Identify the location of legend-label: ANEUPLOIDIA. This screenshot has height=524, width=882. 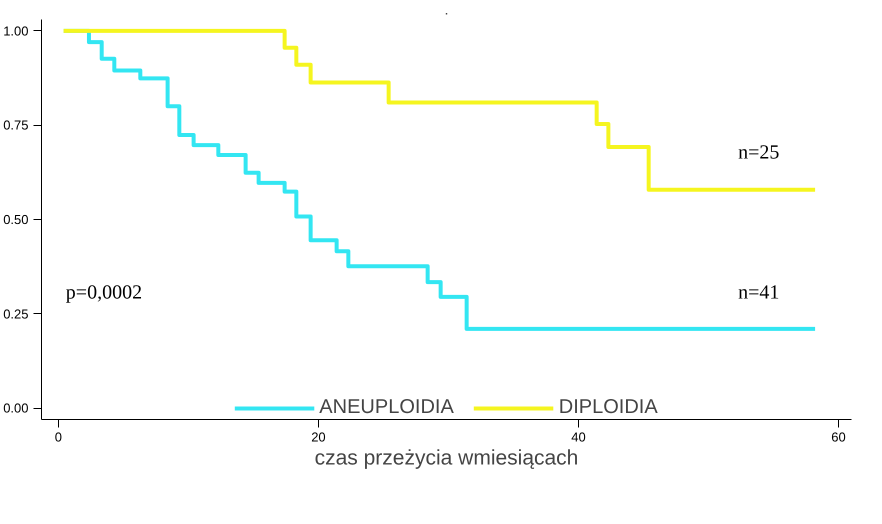
(386, 407).